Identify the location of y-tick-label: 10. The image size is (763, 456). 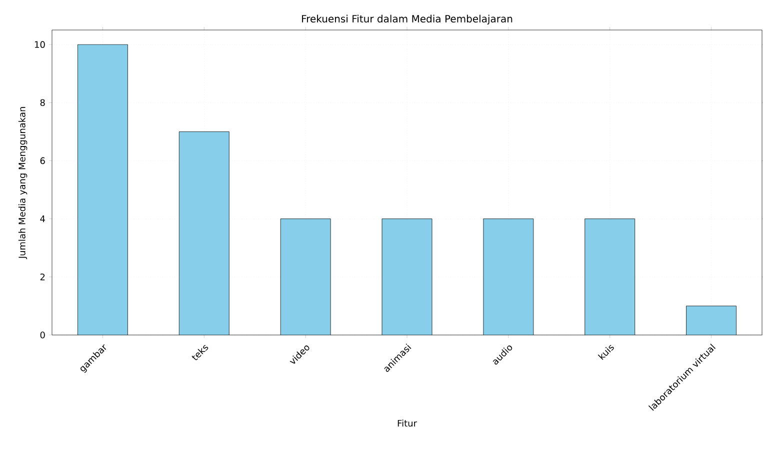
(40, 44).